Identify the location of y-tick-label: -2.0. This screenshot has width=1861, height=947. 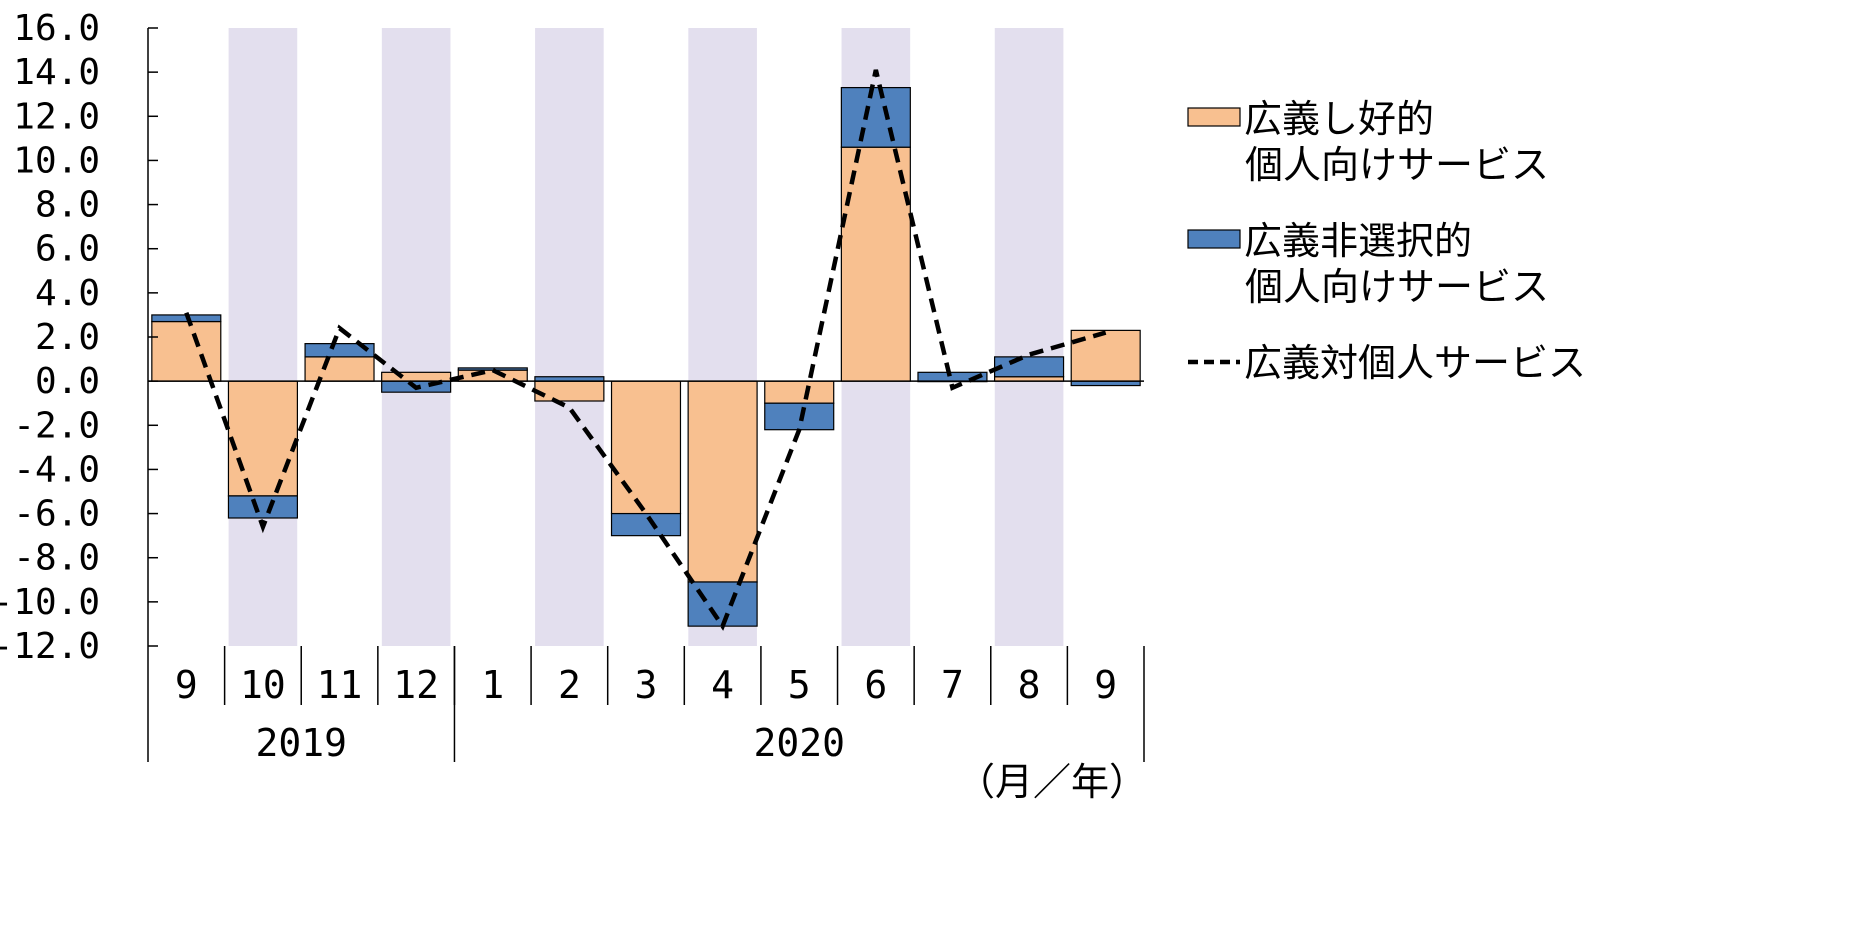
(56, 425).